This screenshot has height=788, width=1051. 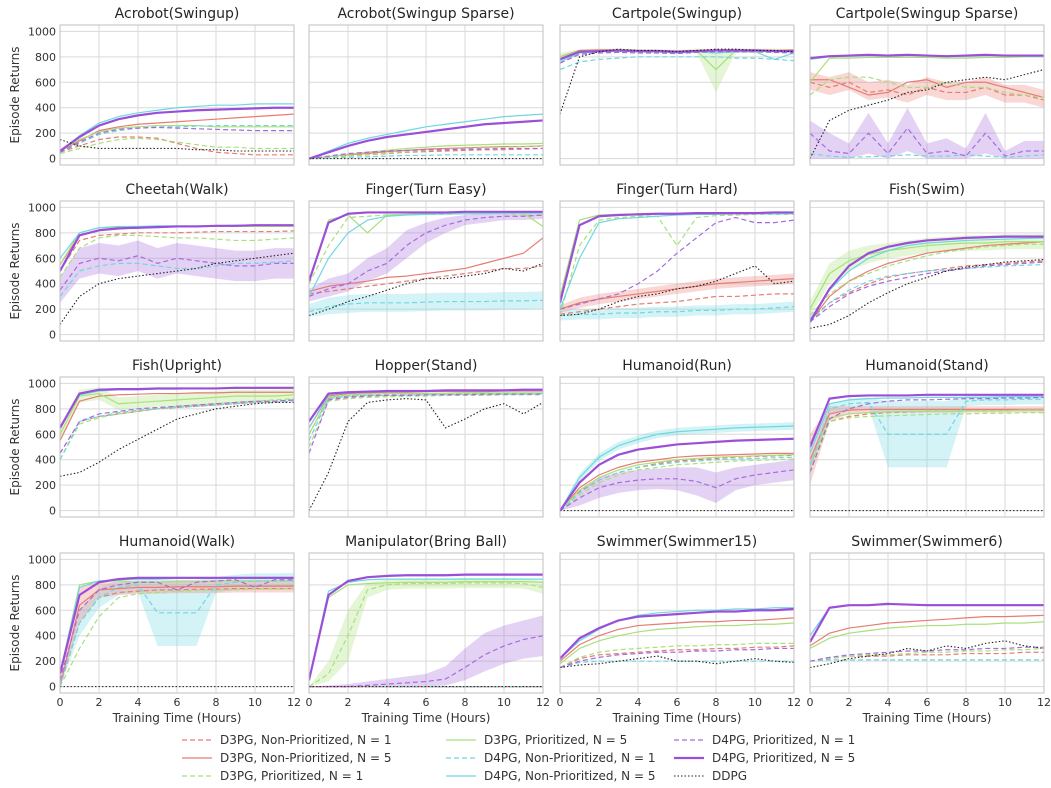 I want to click on legend-label: D3PG, Non-Prioritized, N = 1, so click(x=306, y=740).